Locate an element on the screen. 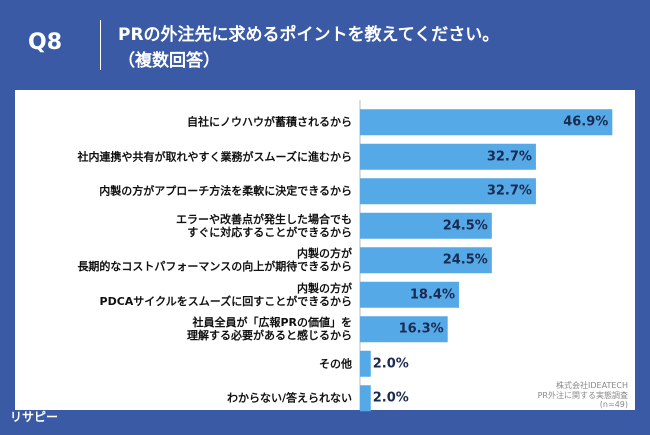  category-label: わからない/答えられない is located at coordinates (289, 398).